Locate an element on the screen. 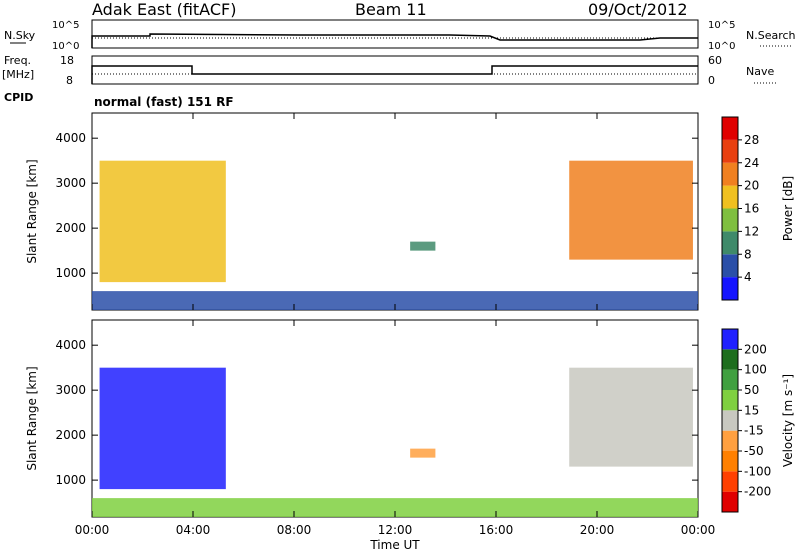 This screenshot has width=800, height=554. noise-tick-low-right: 10^0 is located at coordinates (721, 46).